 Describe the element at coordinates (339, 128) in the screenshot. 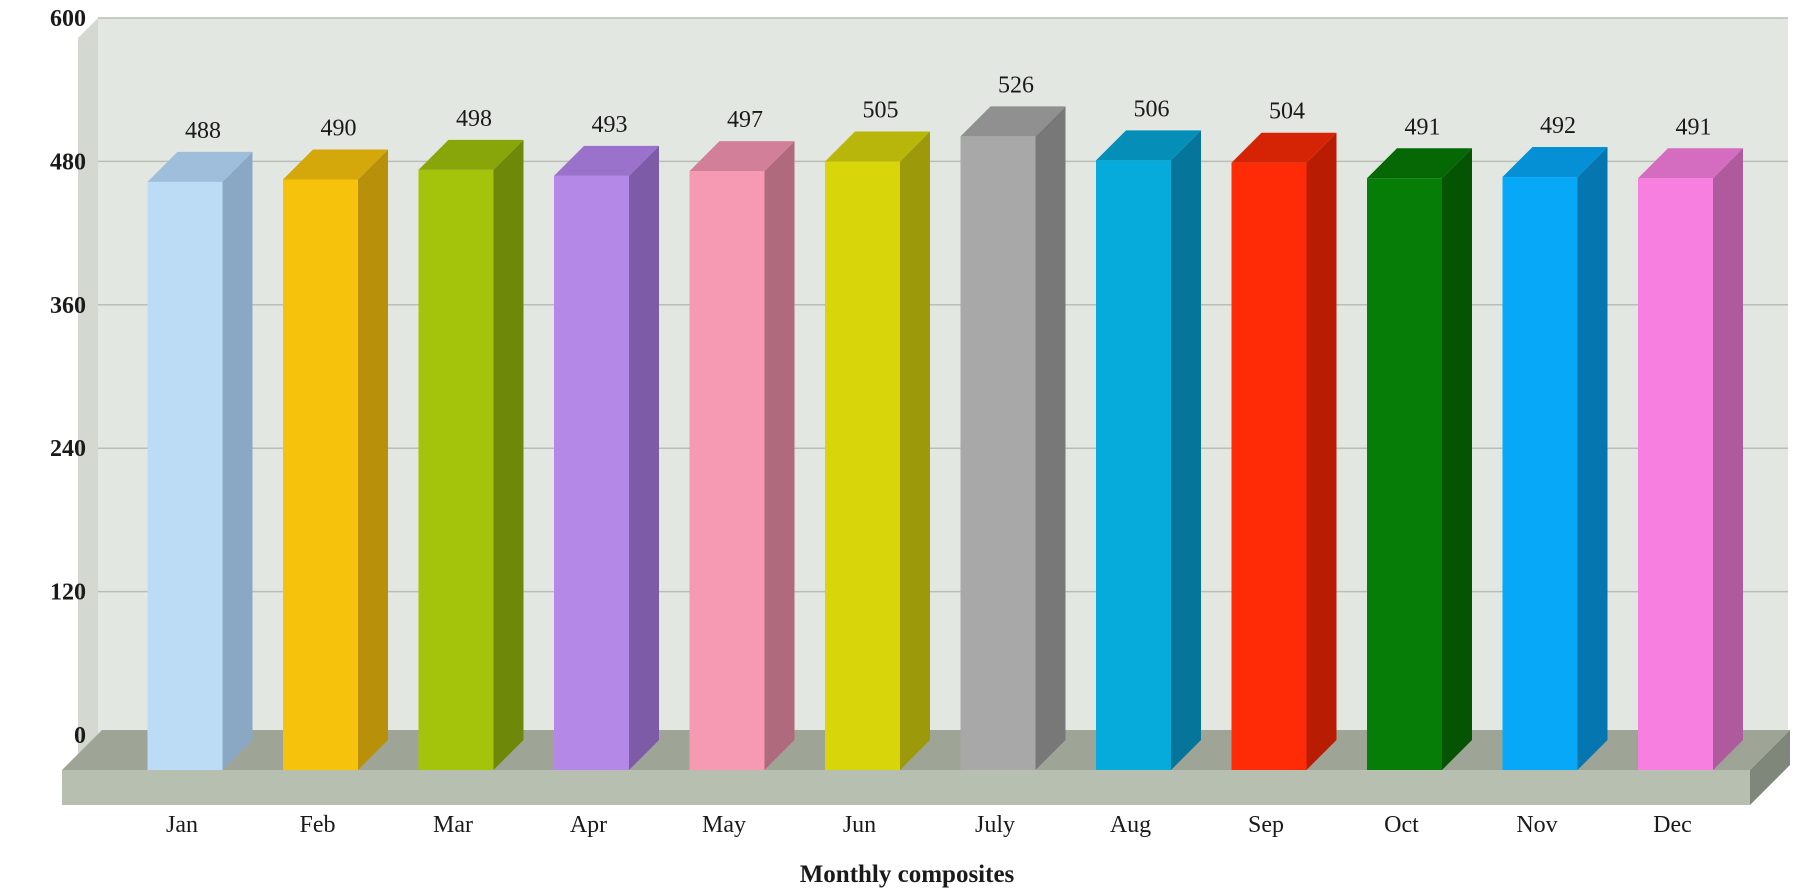

I see `data-label: 490` at that location.